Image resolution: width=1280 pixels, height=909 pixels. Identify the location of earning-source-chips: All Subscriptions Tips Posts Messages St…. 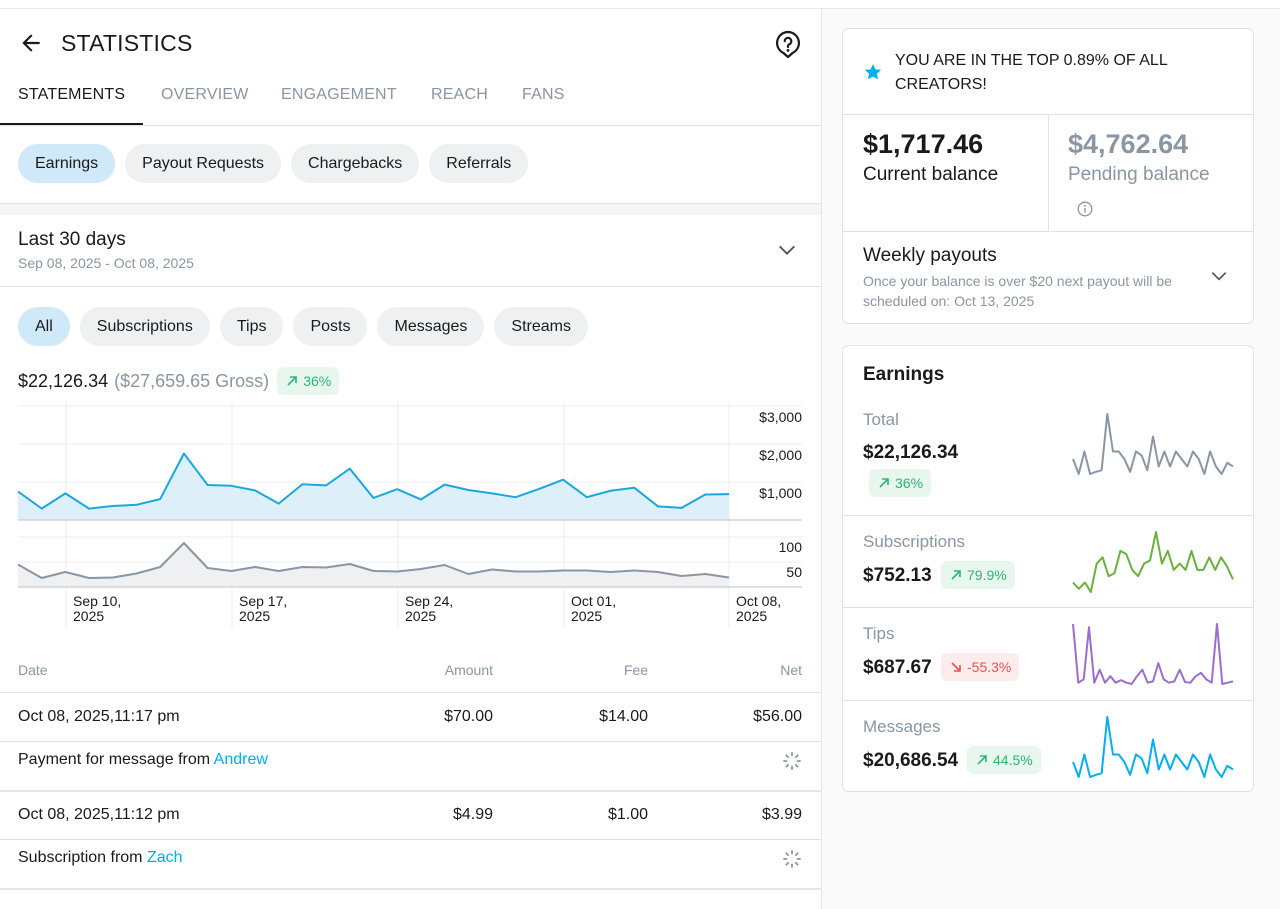
(303, 326).